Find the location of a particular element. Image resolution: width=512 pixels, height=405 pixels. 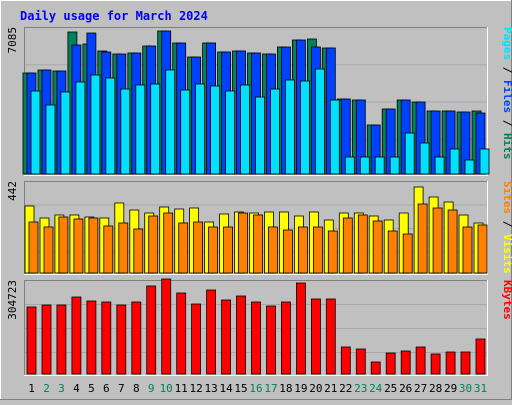

day-label-17: 17 is located at coordinates (270, 388).